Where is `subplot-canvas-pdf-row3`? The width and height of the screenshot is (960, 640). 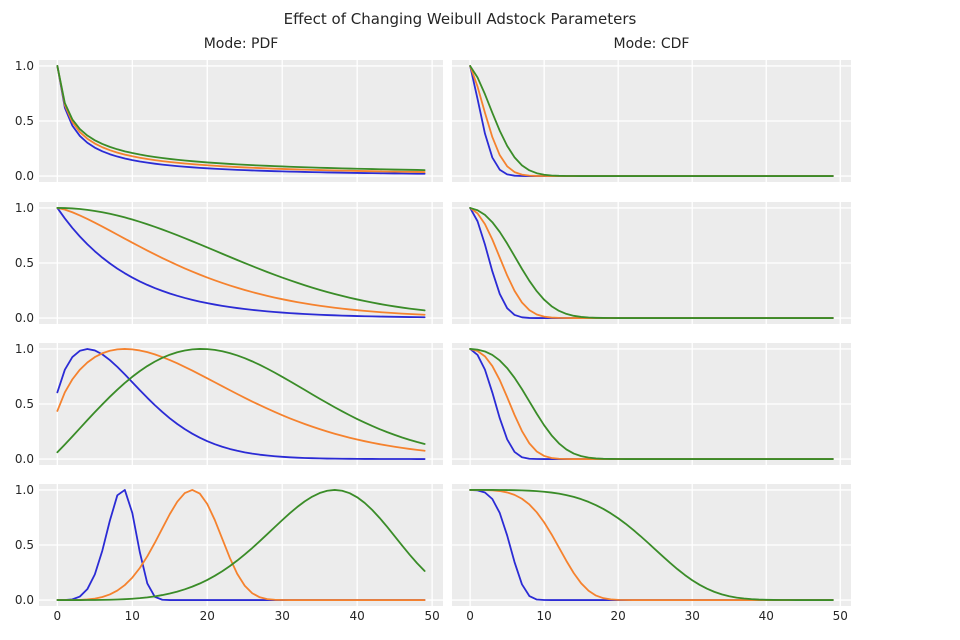
subplot-canvas-pdf-row3 is located at coordinates (241, 404).